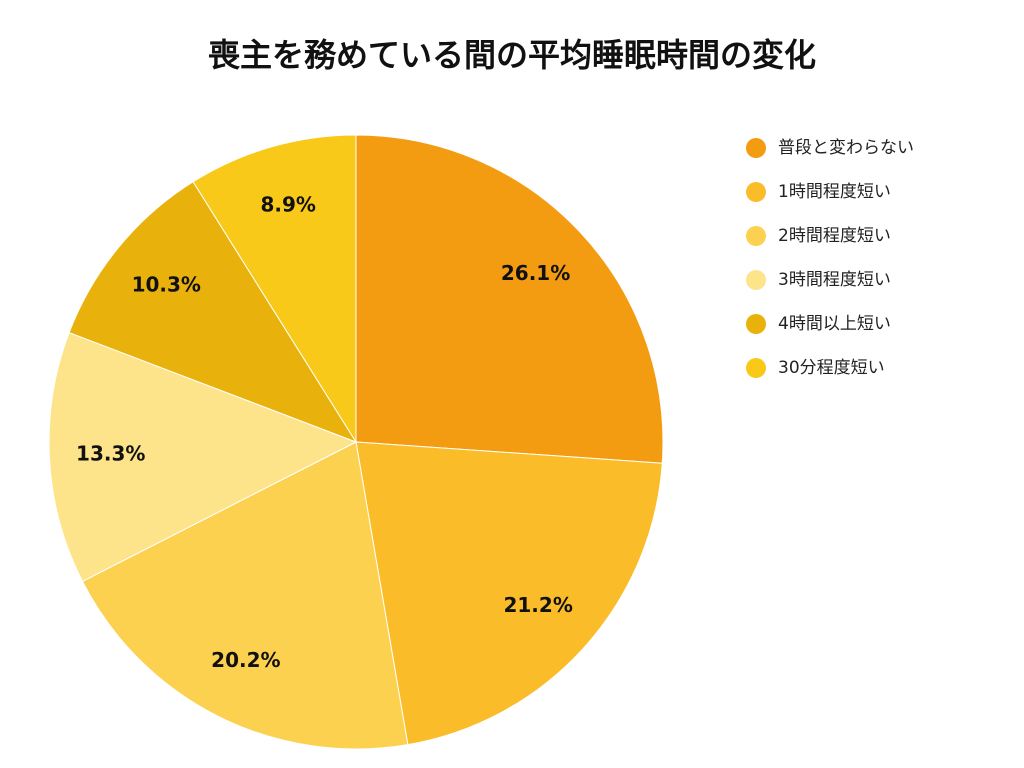  I want to click on legend-label: 3時間程度短い, so click(834, 280).